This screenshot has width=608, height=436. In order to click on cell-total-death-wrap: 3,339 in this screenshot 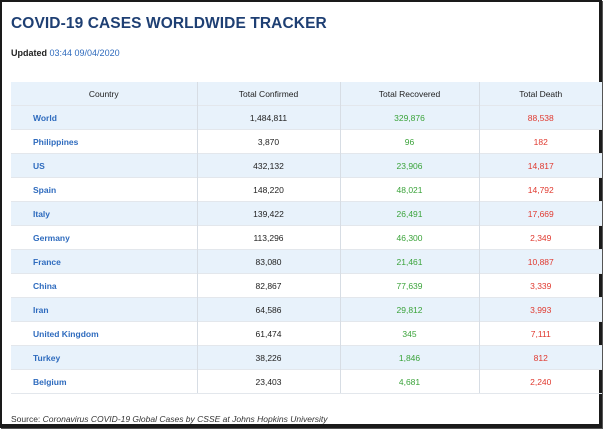, I will do `click(540, 285)`.